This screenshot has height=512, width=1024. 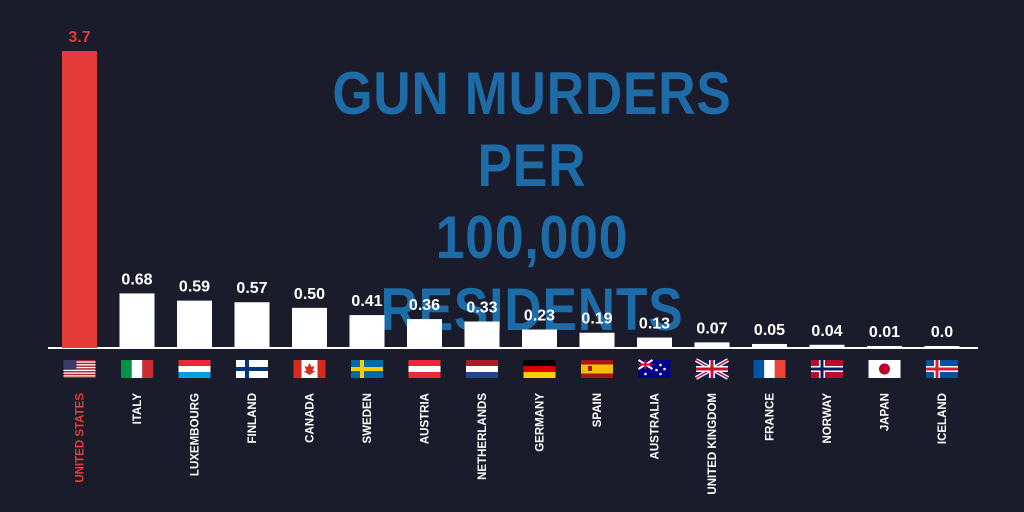 What do you see at coordinates (81, 438) in the screenshot?
I see `category-label: UNITED STATES` at bounding box center [81, 438].